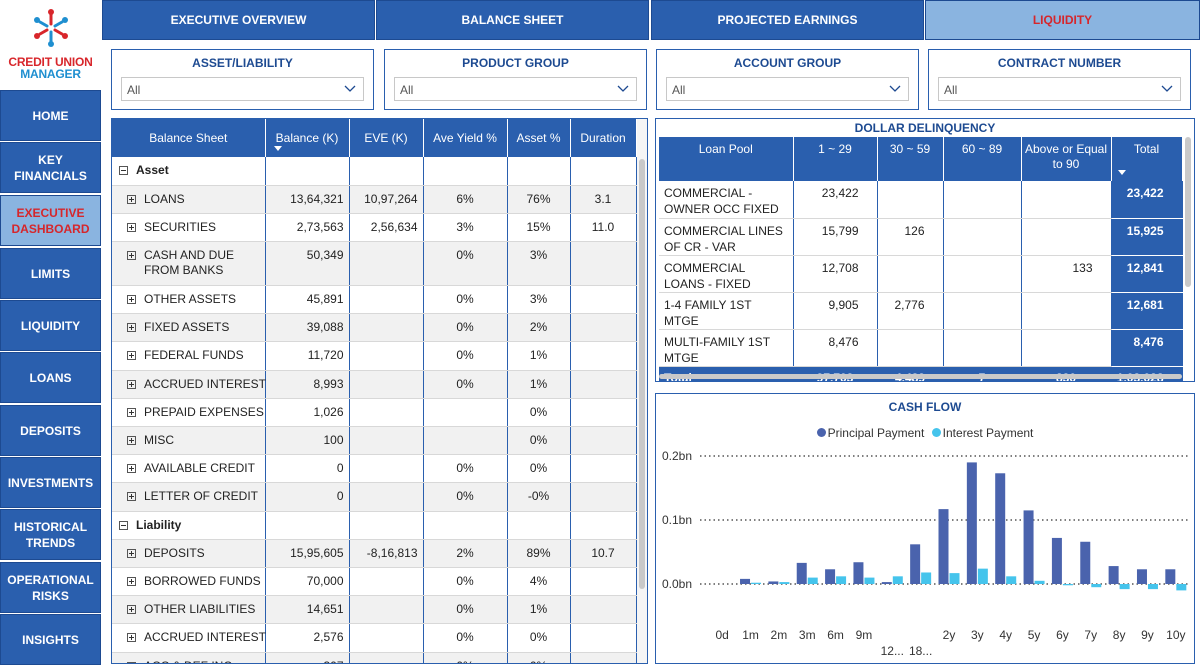 The image size is (1200, 666). Describe the element at coordinates (386, 138) in the screenshot. I see `column-header-eve-k: EVE (K)` at that location.